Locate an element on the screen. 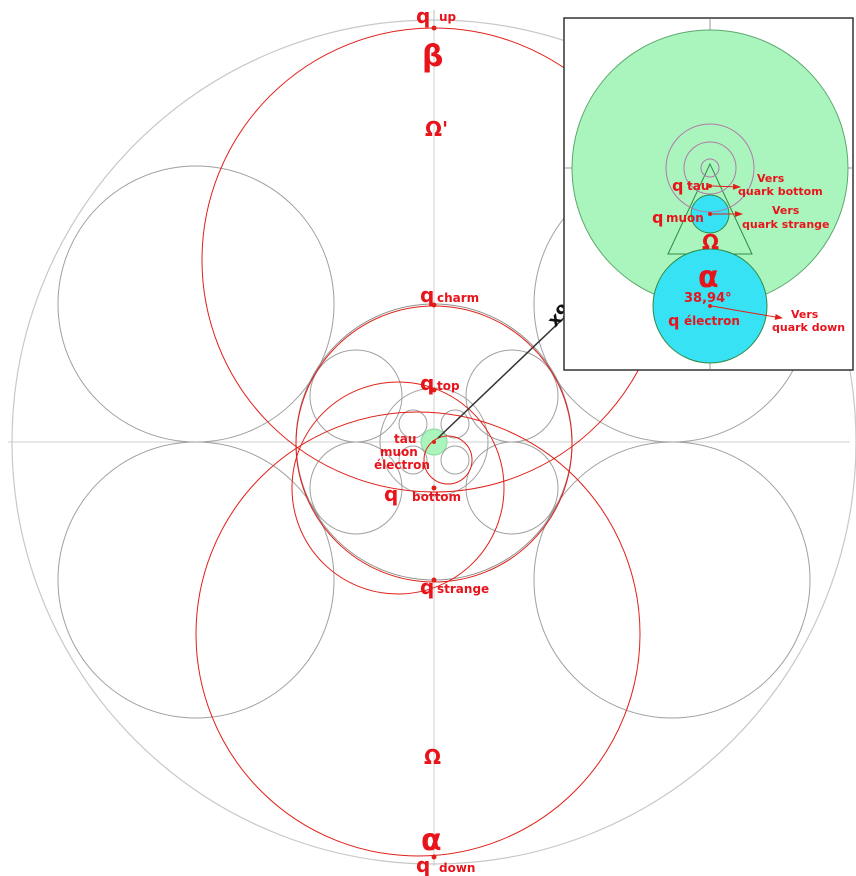 This screenshot has width=856, height=876. alpha-label: α is located at coordinates (431, 840).